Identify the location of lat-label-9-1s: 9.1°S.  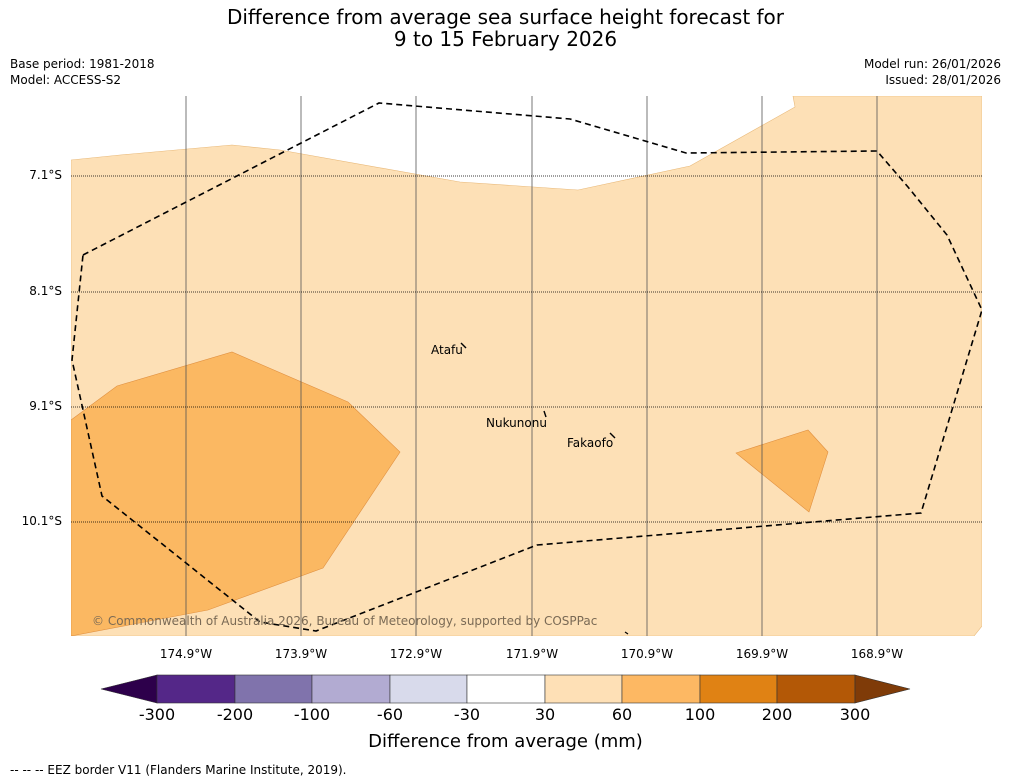
(45, 406).